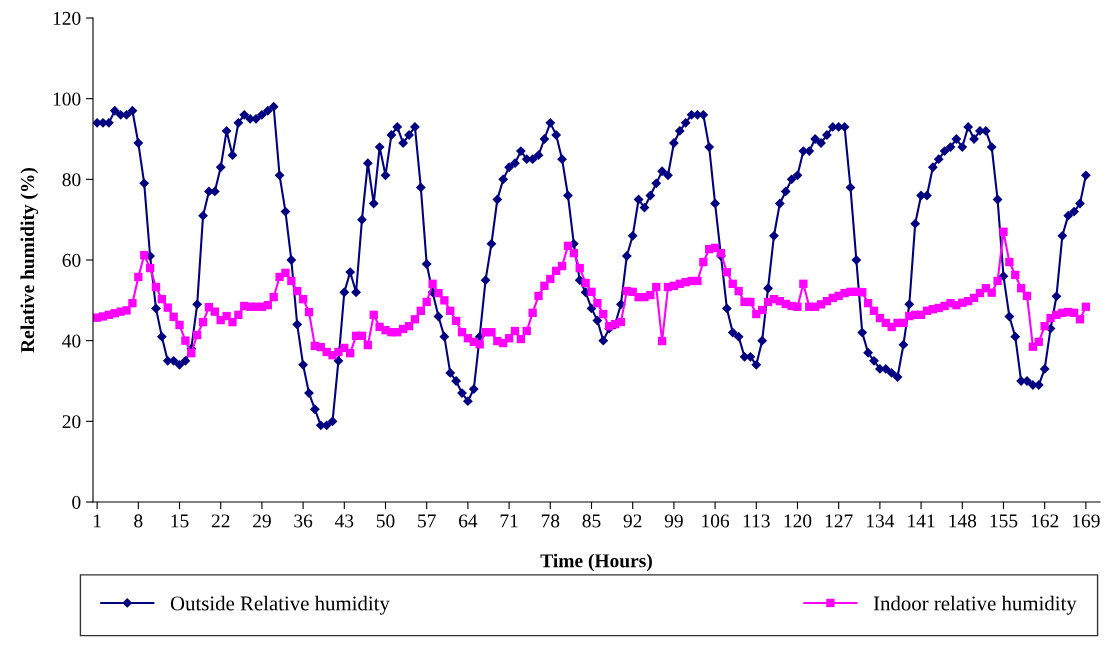  I want to click on y-tick-label: 0, so click(76, 502).